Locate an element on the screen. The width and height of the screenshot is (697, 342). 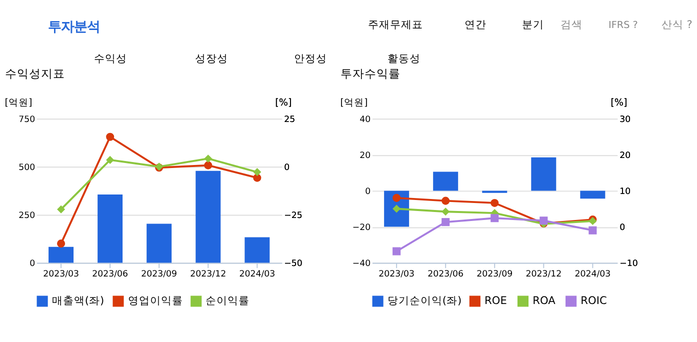
text: IFRS ? is located at coordinates (623, 26).